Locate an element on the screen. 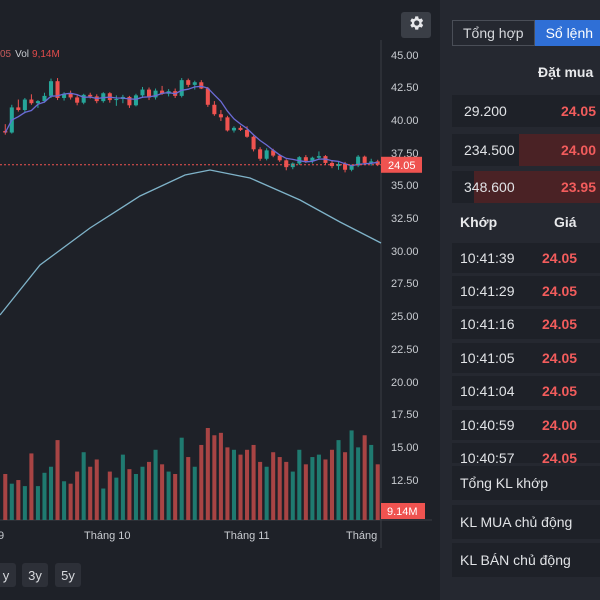 This screenshot has height=600, width=600. match-time: 10:40:59 is located at coordinates (487, 425).